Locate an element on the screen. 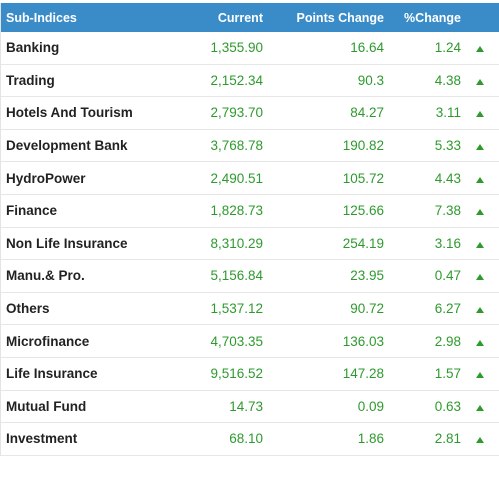  sub-index-name: Finance is located at coordinates (32, 211).